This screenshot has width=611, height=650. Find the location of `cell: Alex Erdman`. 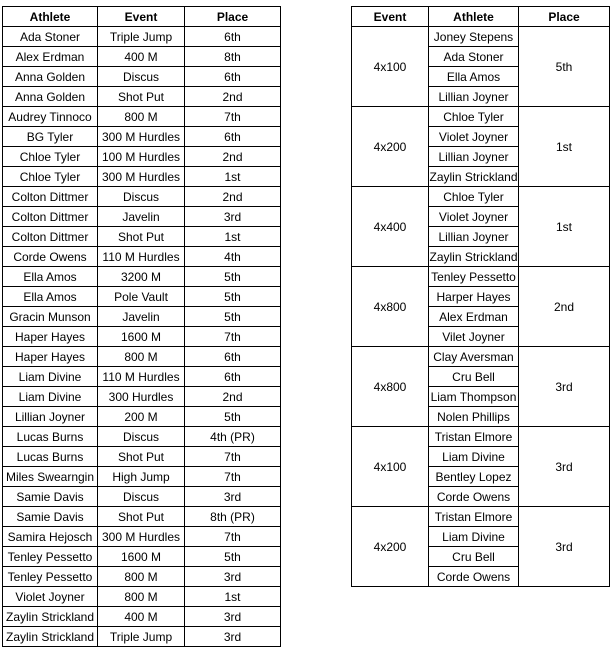

cell: Alex Erdman is located at coordinates (50, 56).